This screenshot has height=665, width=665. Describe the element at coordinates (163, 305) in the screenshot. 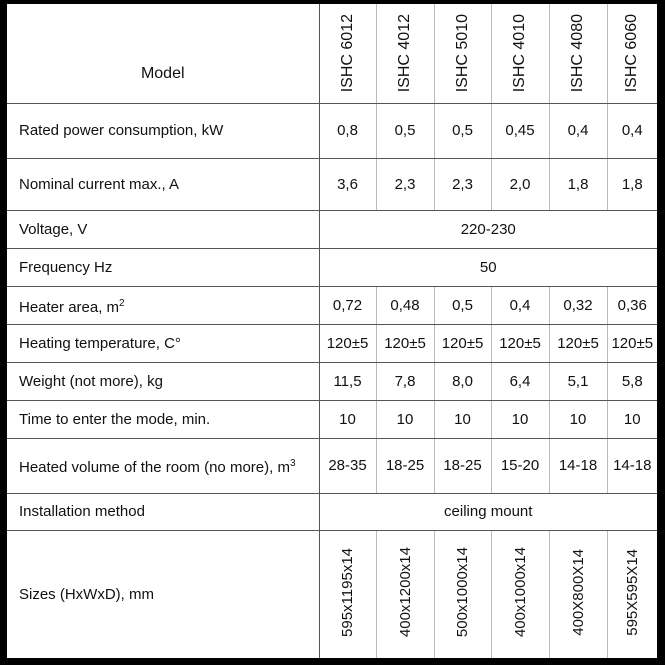

I see `row-label: Heater area, m2` at that location.